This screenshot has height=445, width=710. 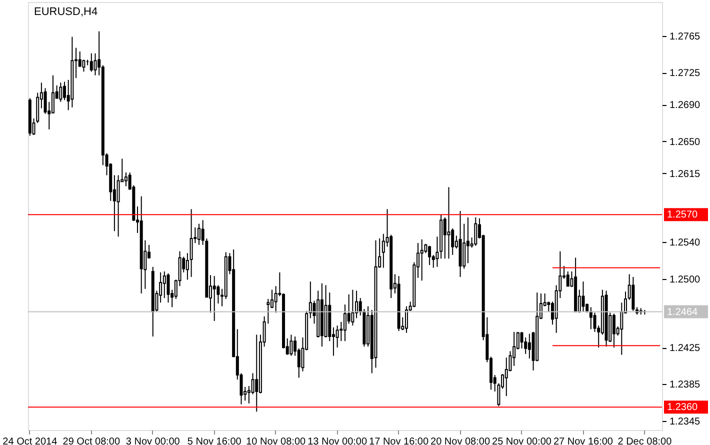 What do you see at coordinates (460, 440) in the screenshot?
I see `x-tick-label: 20 Nov 08:00` at bounding box center [460, 440].